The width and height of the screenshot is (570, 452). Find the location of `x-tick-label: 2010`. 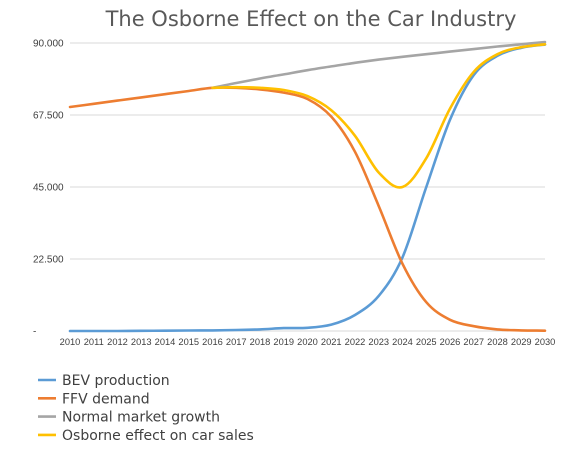

x-tick-label: 2010 is located at coordinates (70, 342).